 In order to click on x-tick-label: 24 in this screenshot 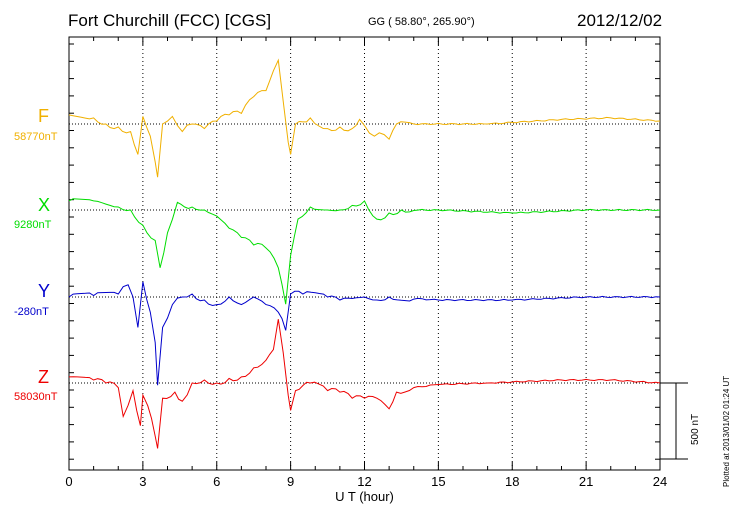, I will do `click(660, 481)`.